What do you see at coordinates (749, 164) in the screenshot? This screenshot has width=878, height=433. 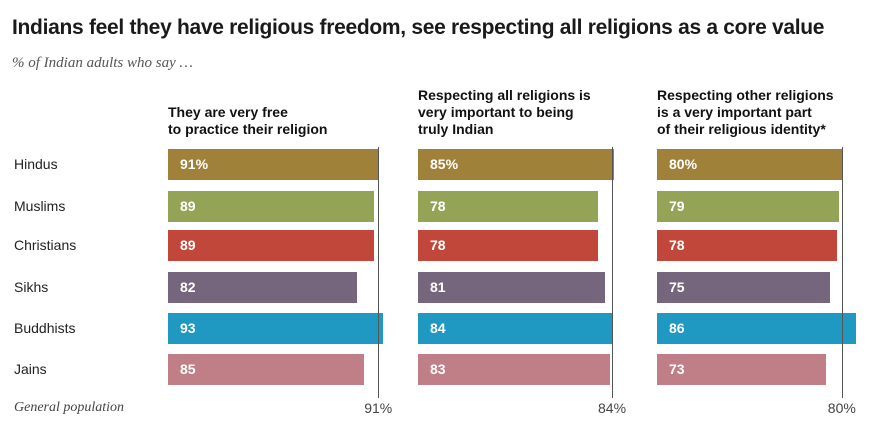 I see `bar-3-hindus: 80%` at bounding box center [749, 164].